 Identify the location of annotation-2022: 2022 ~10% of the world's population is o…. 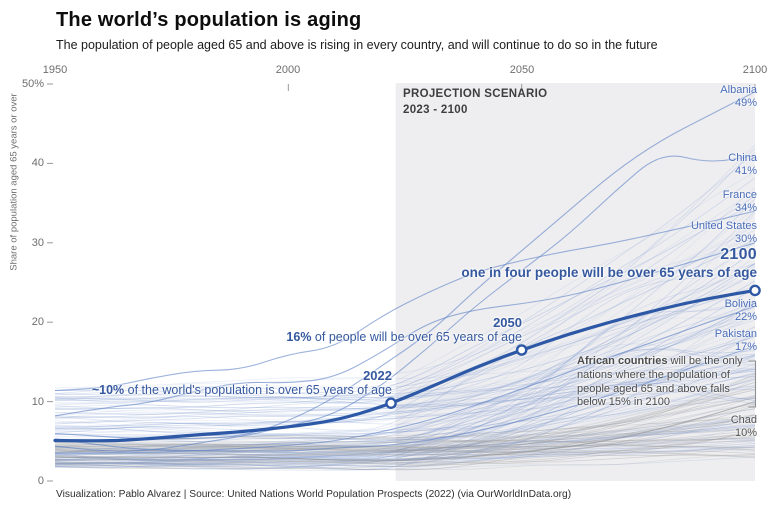
(242, 383).